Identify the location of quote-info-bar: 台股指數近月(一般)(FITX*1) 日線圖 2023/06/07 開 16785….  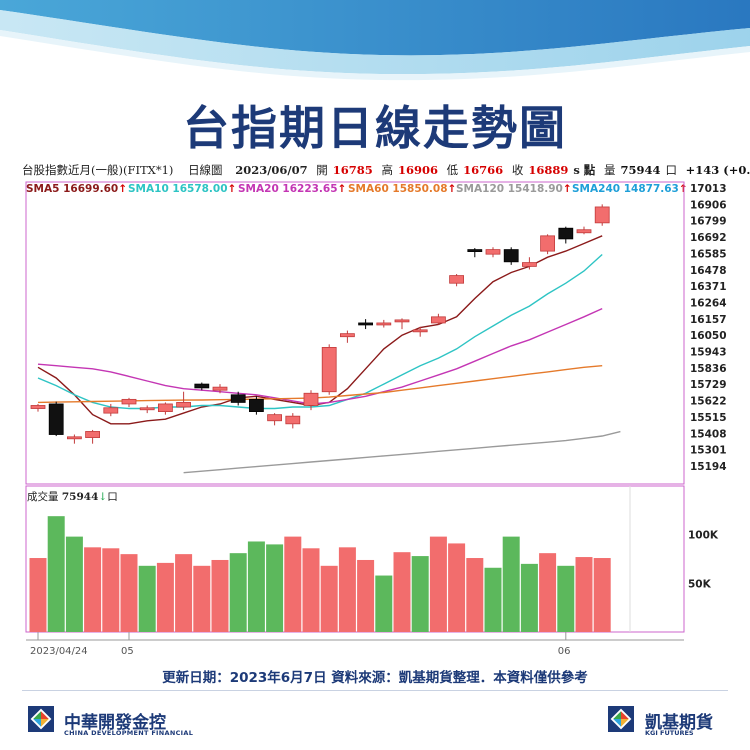
(386, 171).